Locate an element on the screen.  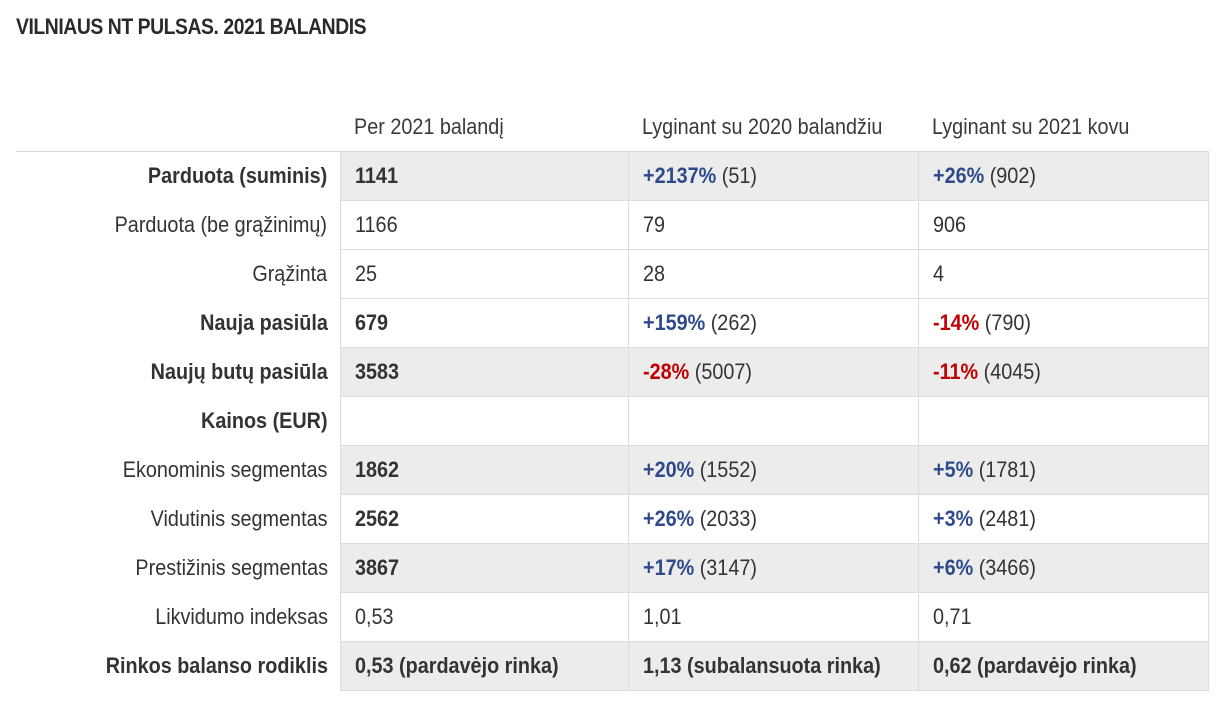
row-label: Nauja pasiūla is located at coordinates (263, 322).